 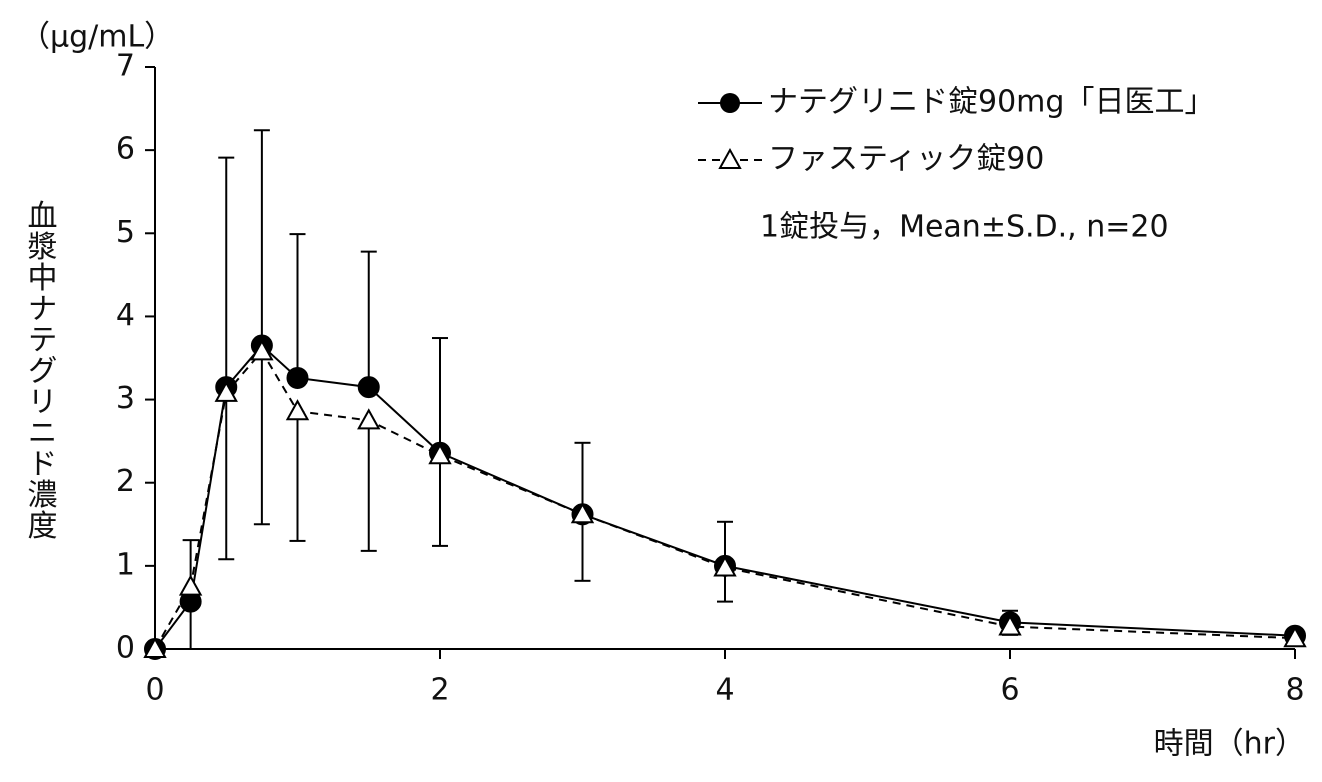 What do you see at coordinates (439, 690) in the screenshot?
I see `x-tick-label: 2` at bounding box center [439, 690].